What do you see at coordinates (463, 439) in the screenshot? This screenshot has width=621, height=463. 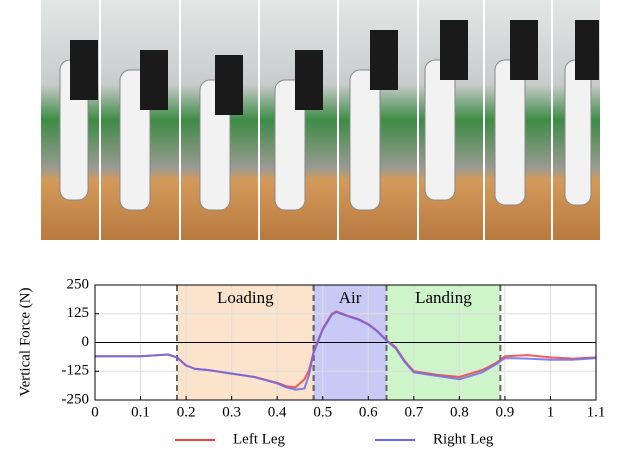 I see `legend-label: Right Leg` at bounding box center [463, 439].